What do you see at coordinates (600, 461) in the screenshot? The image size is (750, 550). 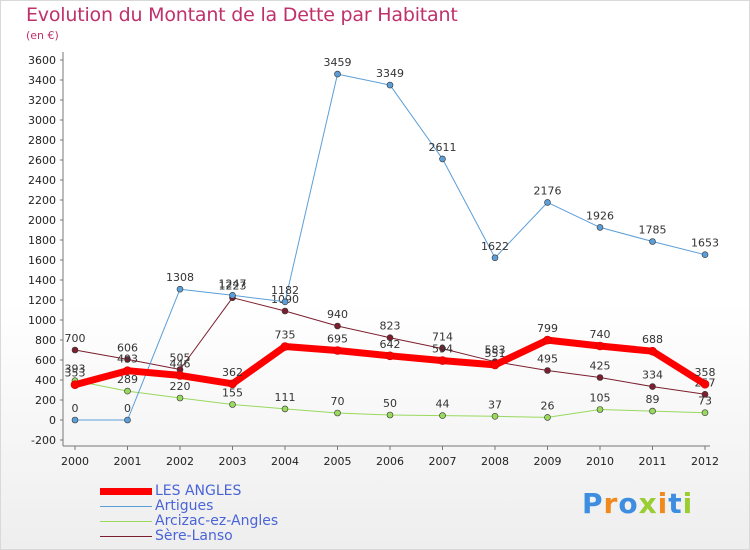 I see `x-tick-label: 2010` at bounding box center [600, 461].